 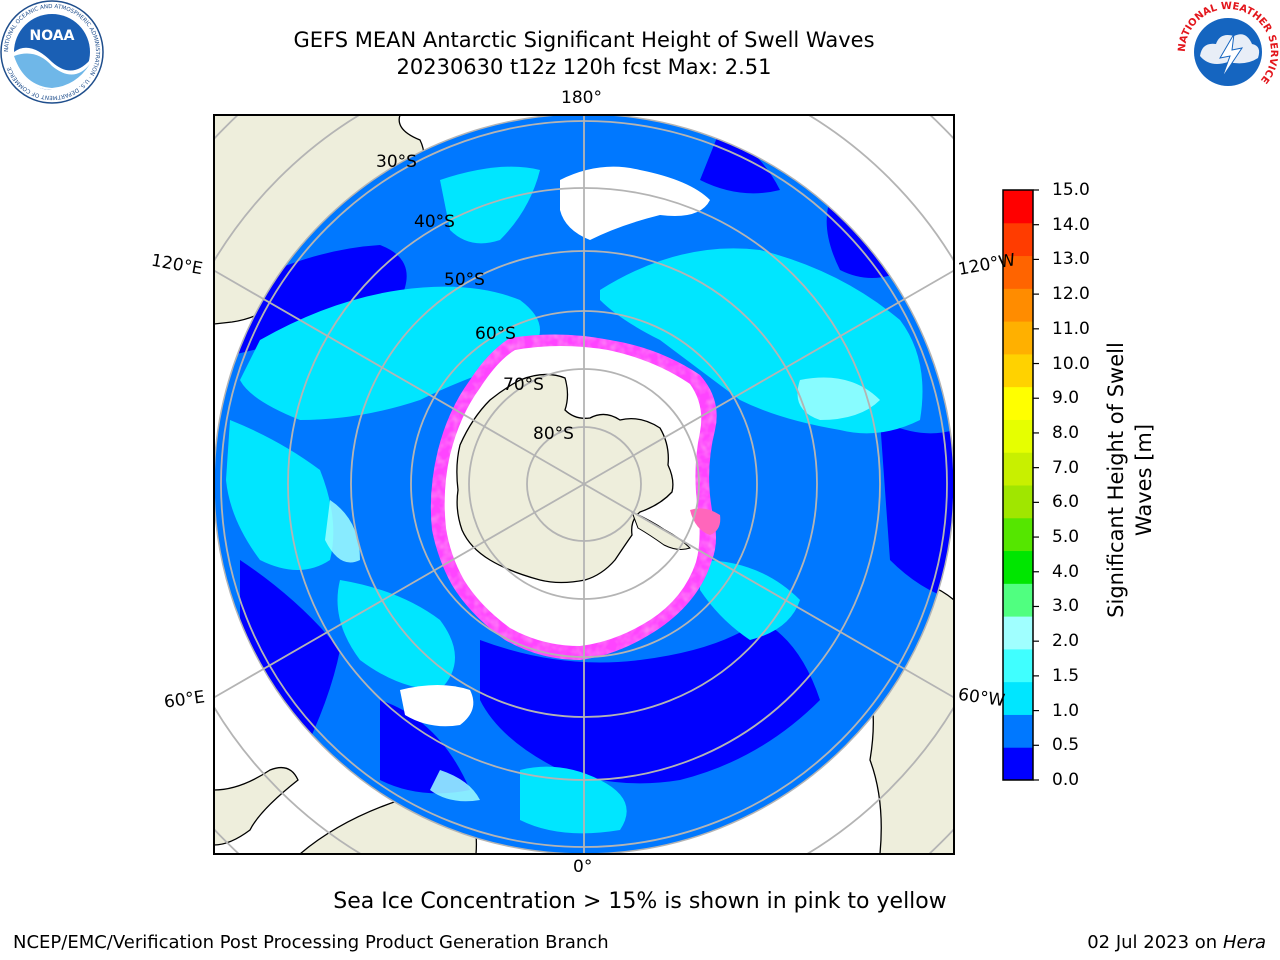 What do you see at coordinates (1244, 942) in the screenshot?
I see `credit-host: Hera` at bounding box center [1244, 942].